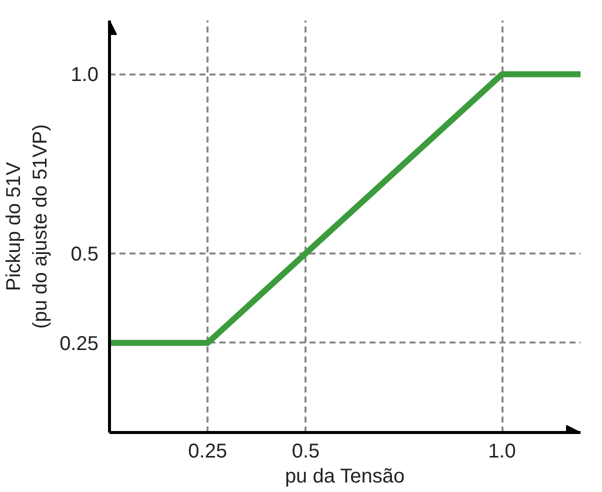  What do you see at coordinates (208, 451) in the screenshot?
I see `x-tick-label: 0.25` at bounding box center [208, 451].